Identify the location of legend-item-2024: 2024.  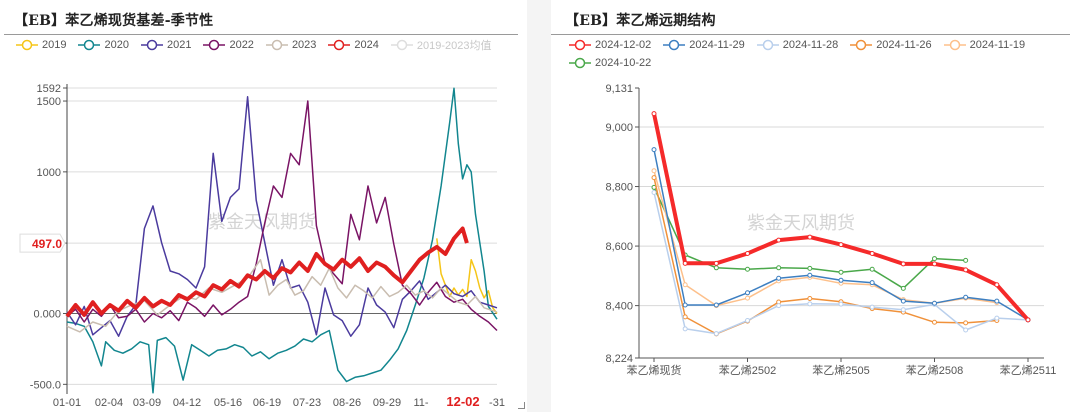
(353, 45).